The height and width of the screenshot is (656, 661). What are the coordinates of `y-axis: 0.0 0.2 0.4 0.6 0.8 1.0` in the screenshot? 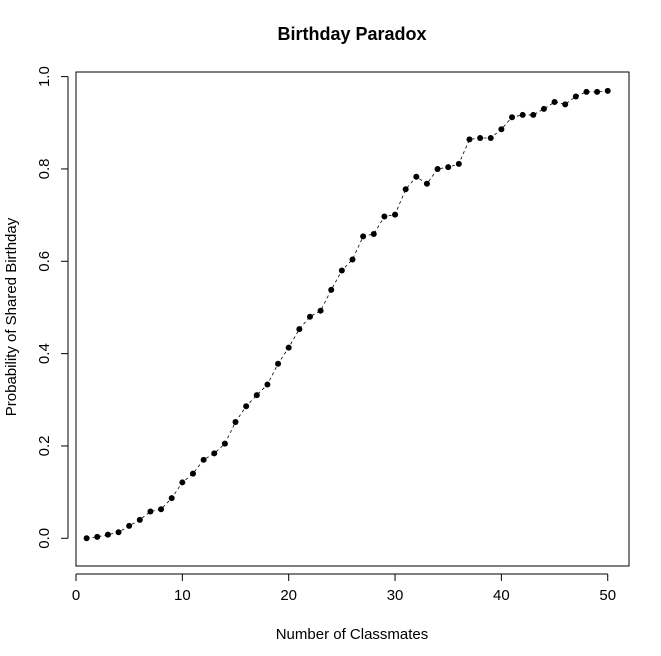 It's located at (52, 307).